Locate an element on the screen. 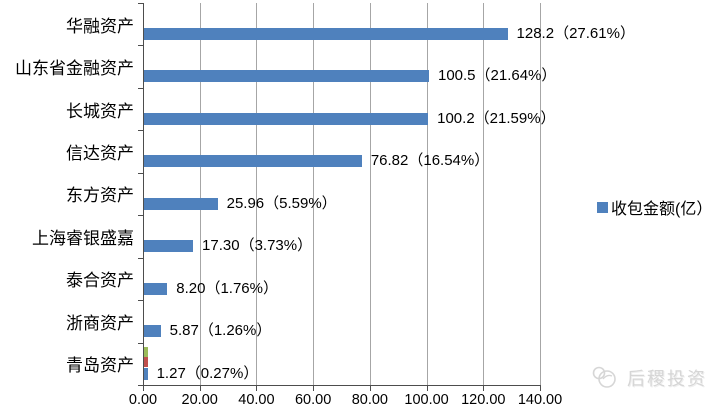 The image size is (727, 417). watermark: 后稷投资 is located at coordinates (649, 378).